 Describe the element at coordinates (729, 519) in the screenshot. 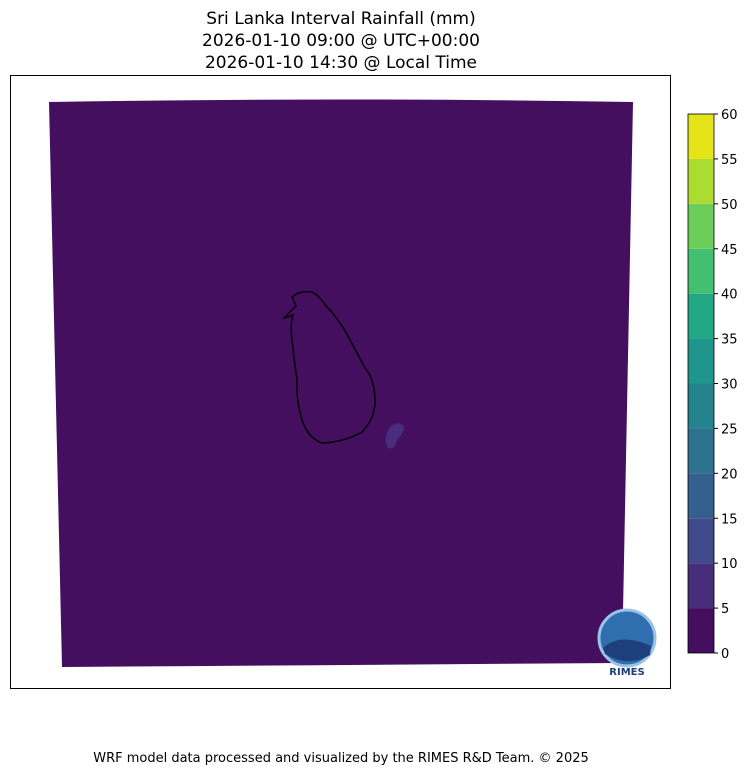

I see `colorbar-tick-label: 15` at that location.